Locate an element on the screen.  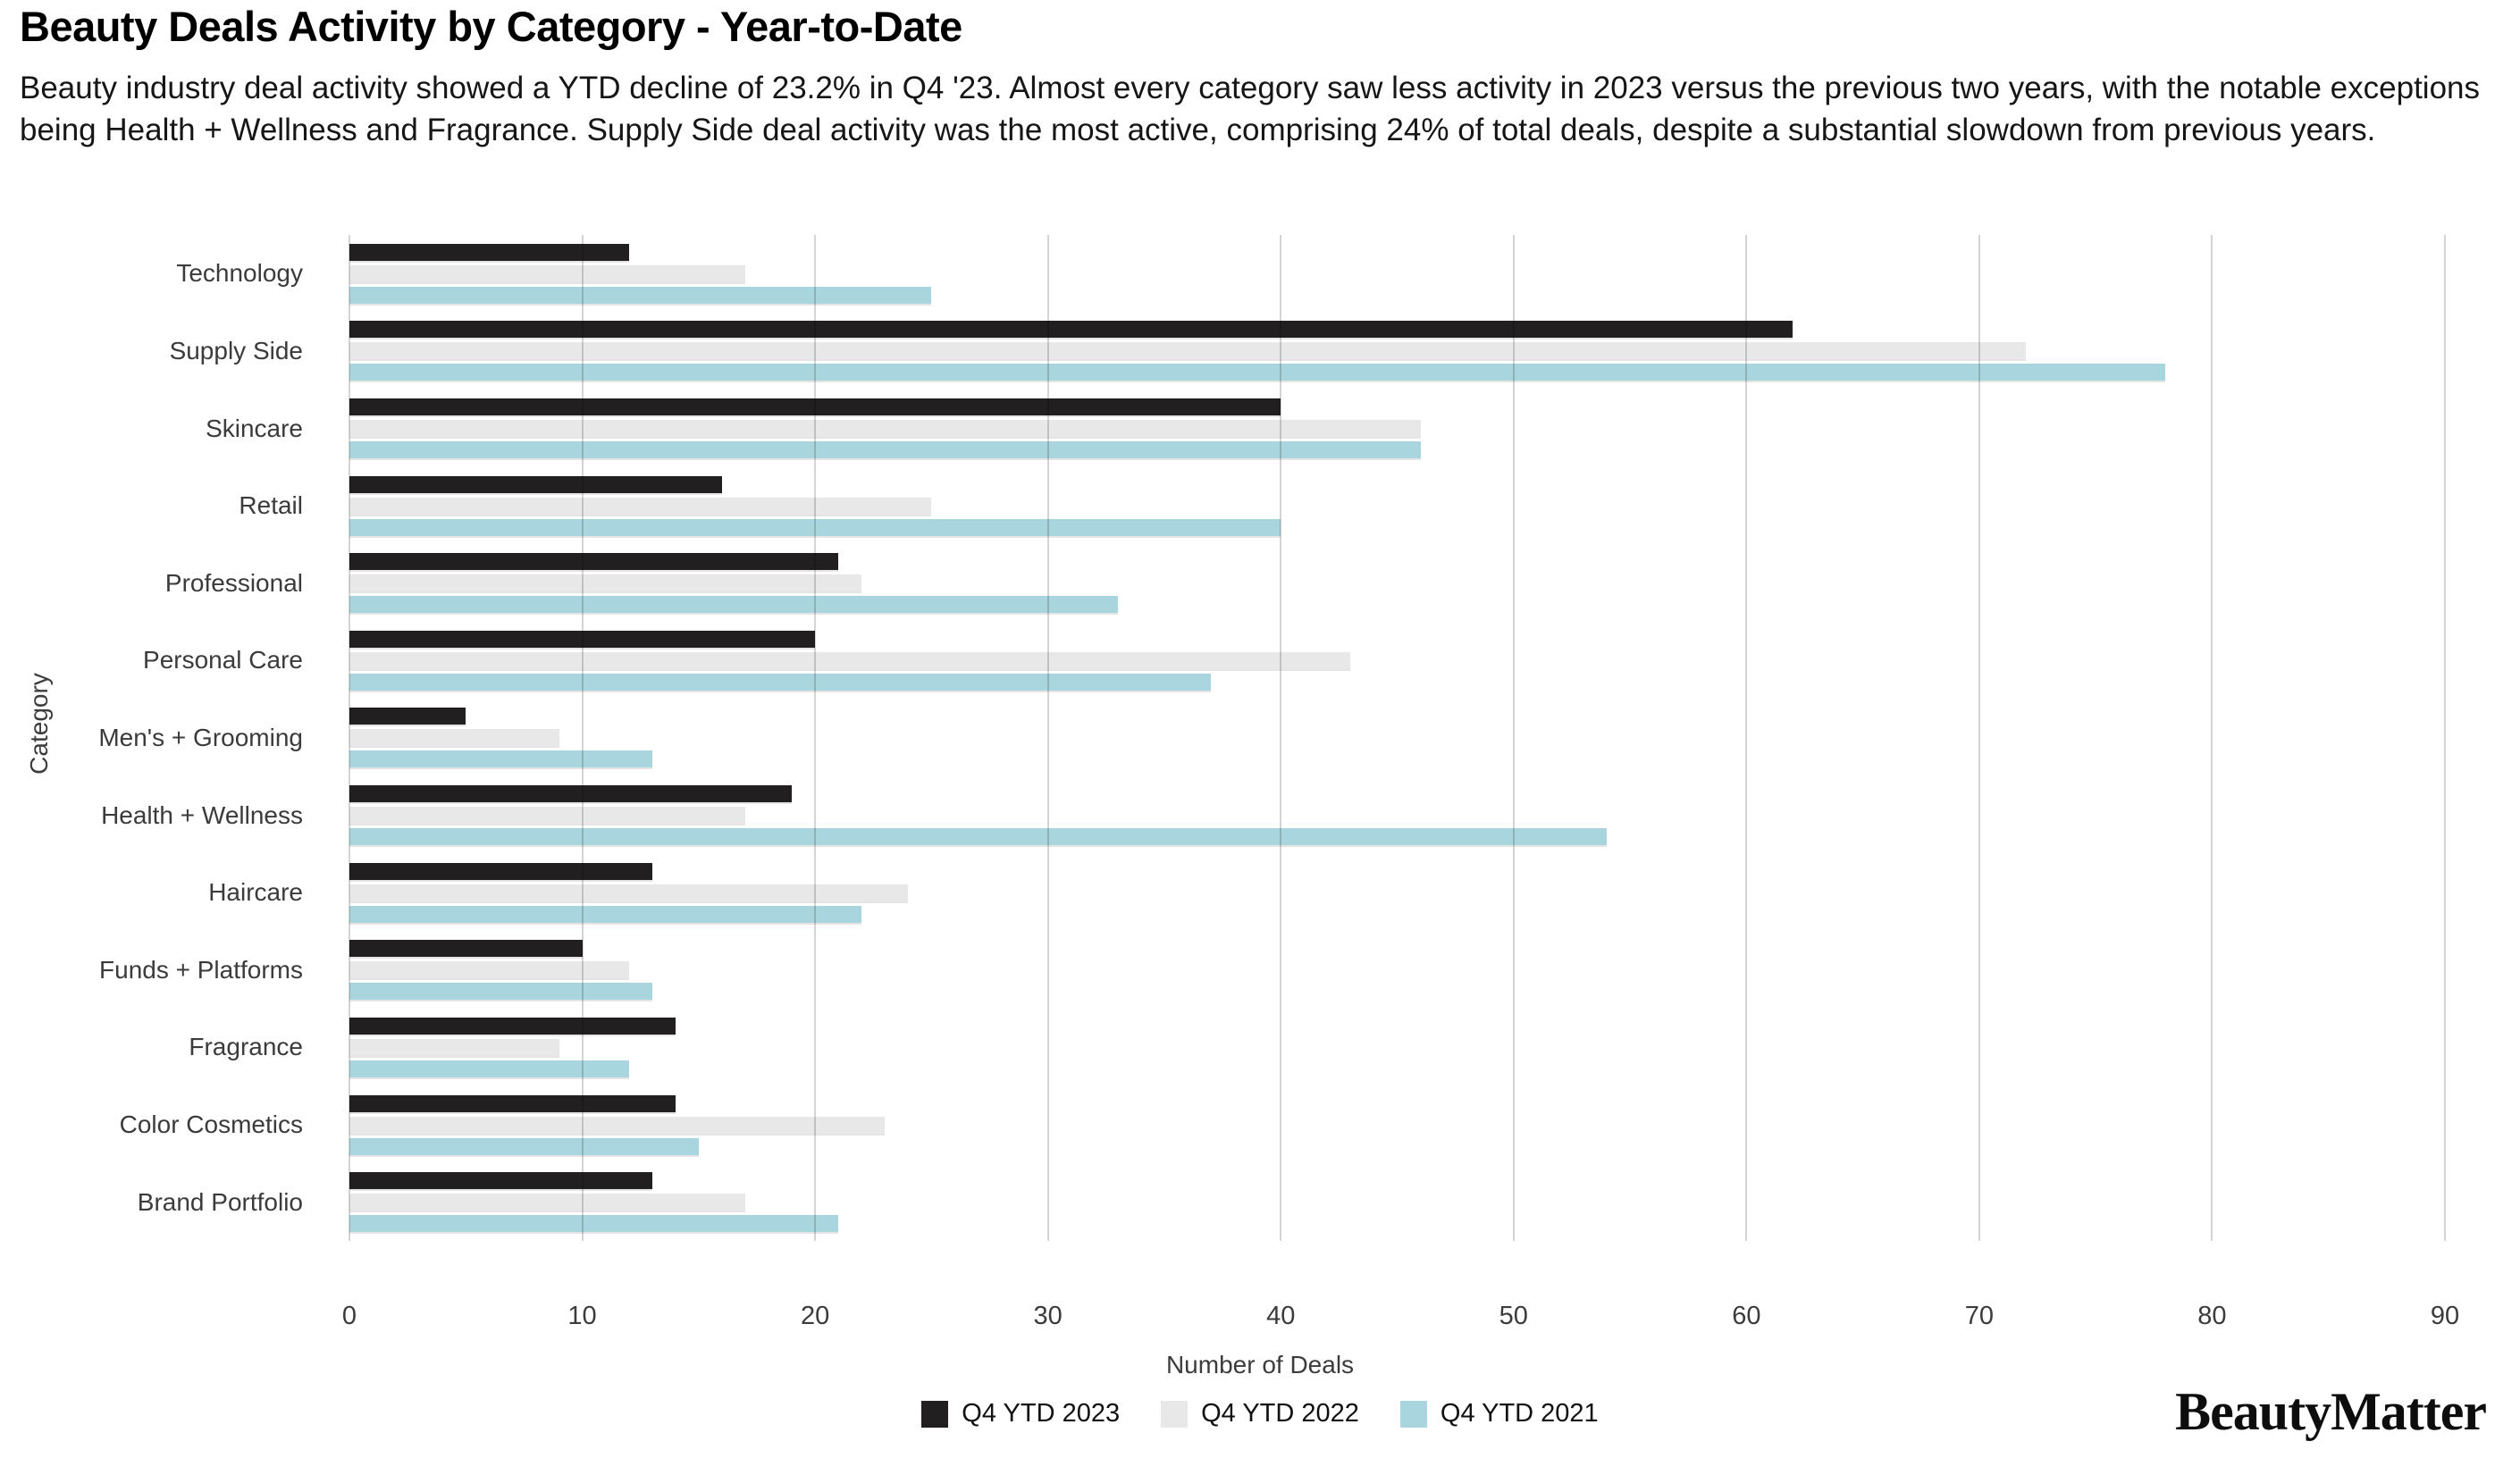
category-row: Fragrance is located at coordinates (1222, 1048).